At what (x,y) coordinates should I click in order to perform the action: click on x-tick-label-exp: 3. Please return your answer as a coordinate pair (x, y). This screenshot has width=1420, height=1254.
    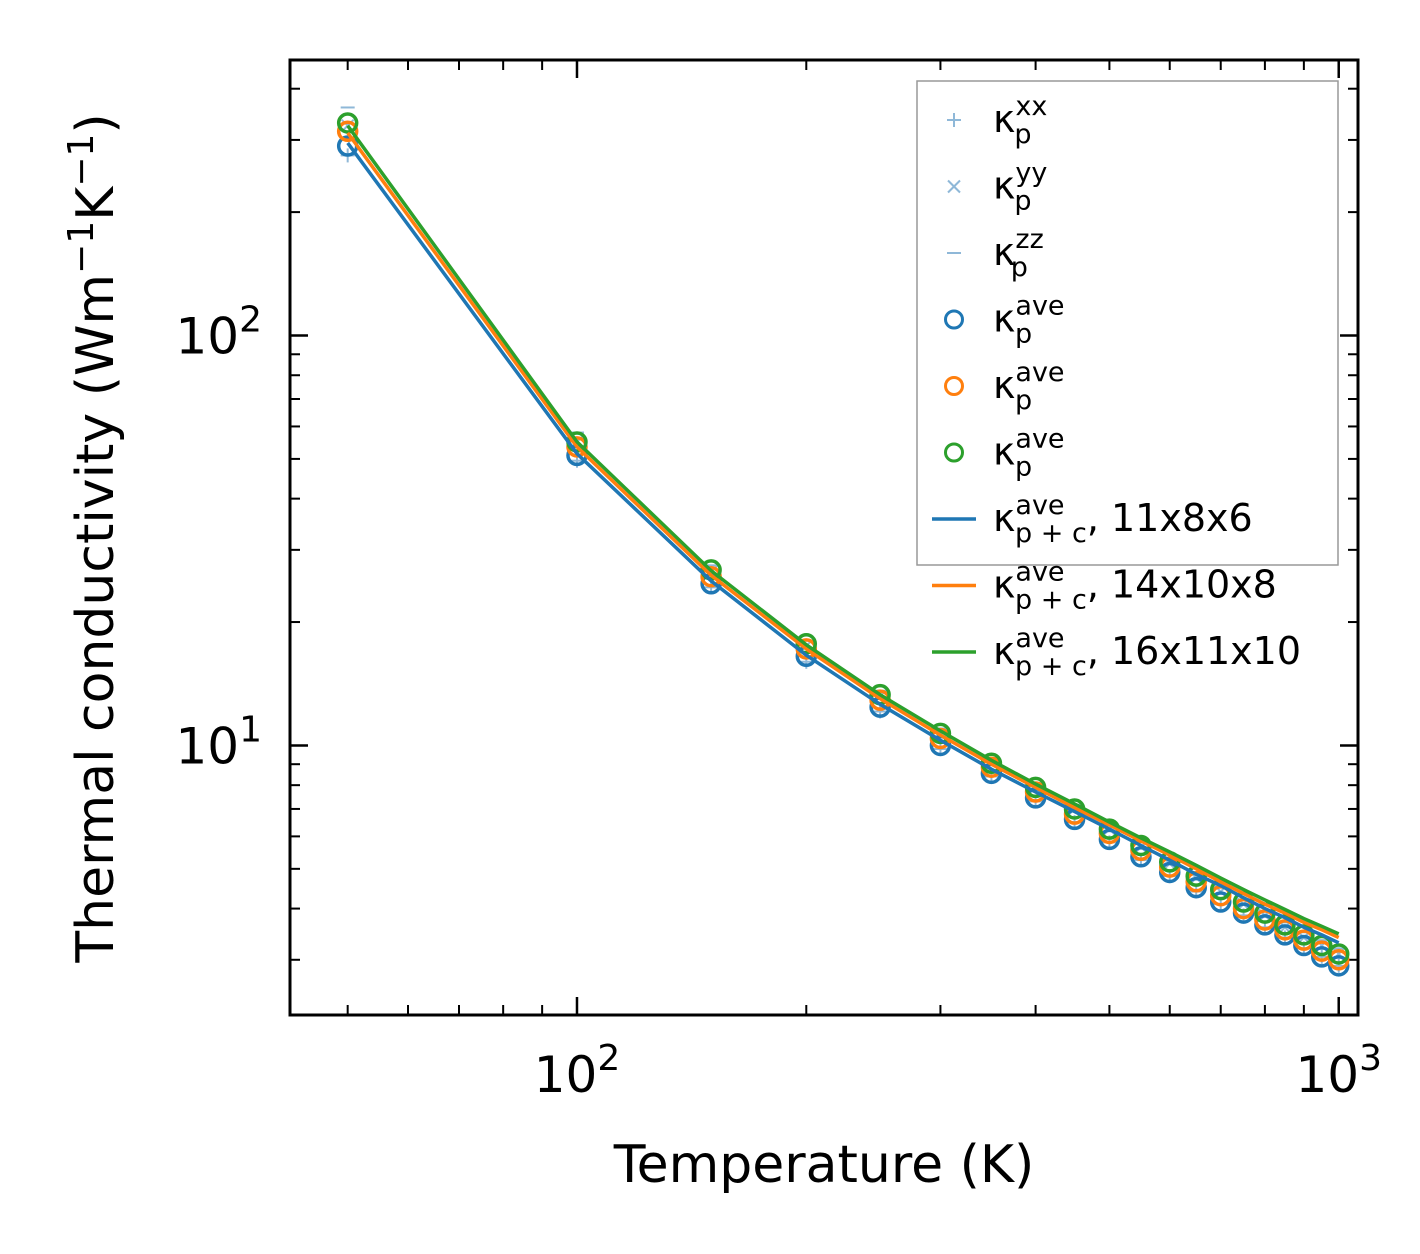
    Looking at the image, I should click on (1370, 1058).